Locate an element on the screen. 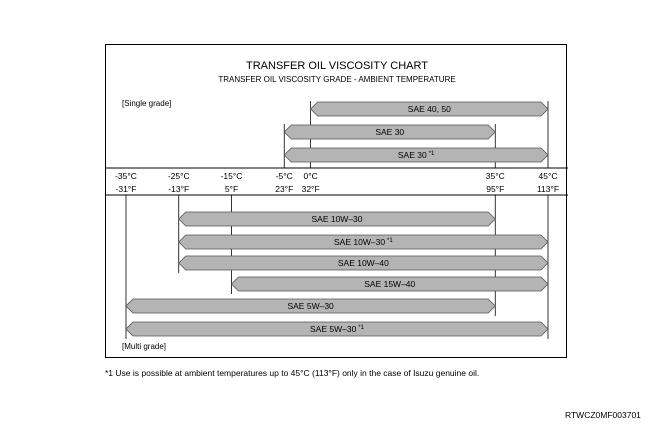  multi-grade-bar-label: SAE 10W–30 is located at coordinates (336, 219).